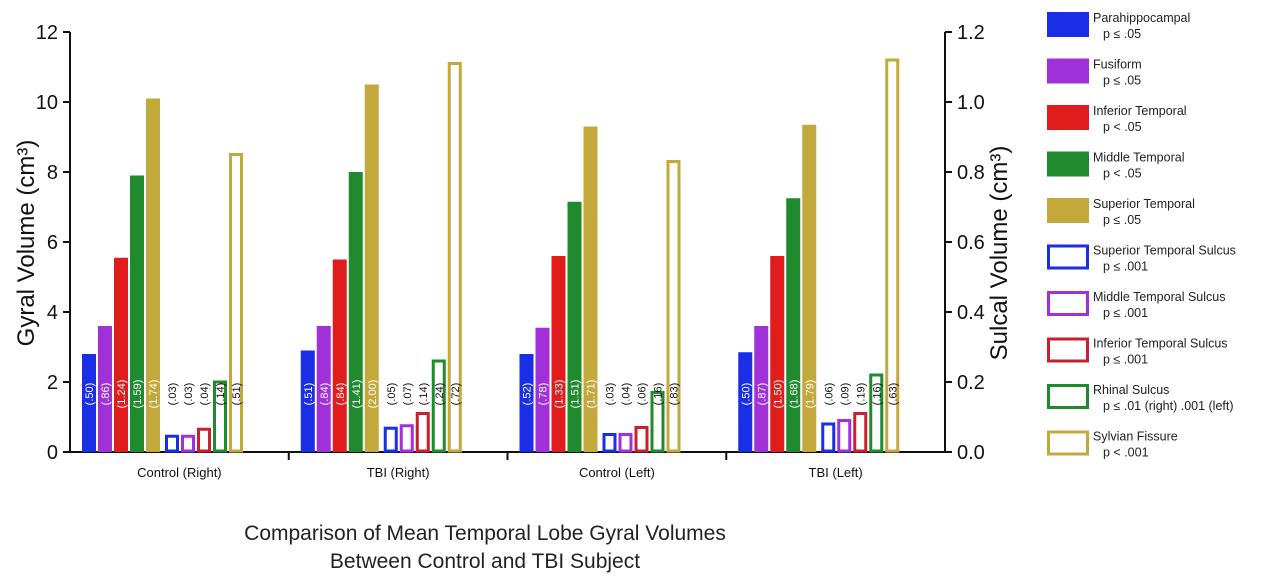 The height and width of the screenshot is (582, 1280). What do you see at coordinates (485, 561) in the screenshot?
I see `chart-title-line-2: Between Control and TBI Subject` at bounding box center [485, 561].